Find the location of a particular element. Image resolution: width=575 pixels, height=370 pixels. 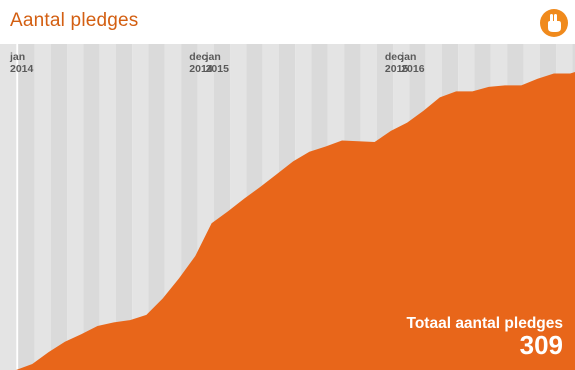

x-tick-label: jan 2016 is located at coordinates (412, 63).